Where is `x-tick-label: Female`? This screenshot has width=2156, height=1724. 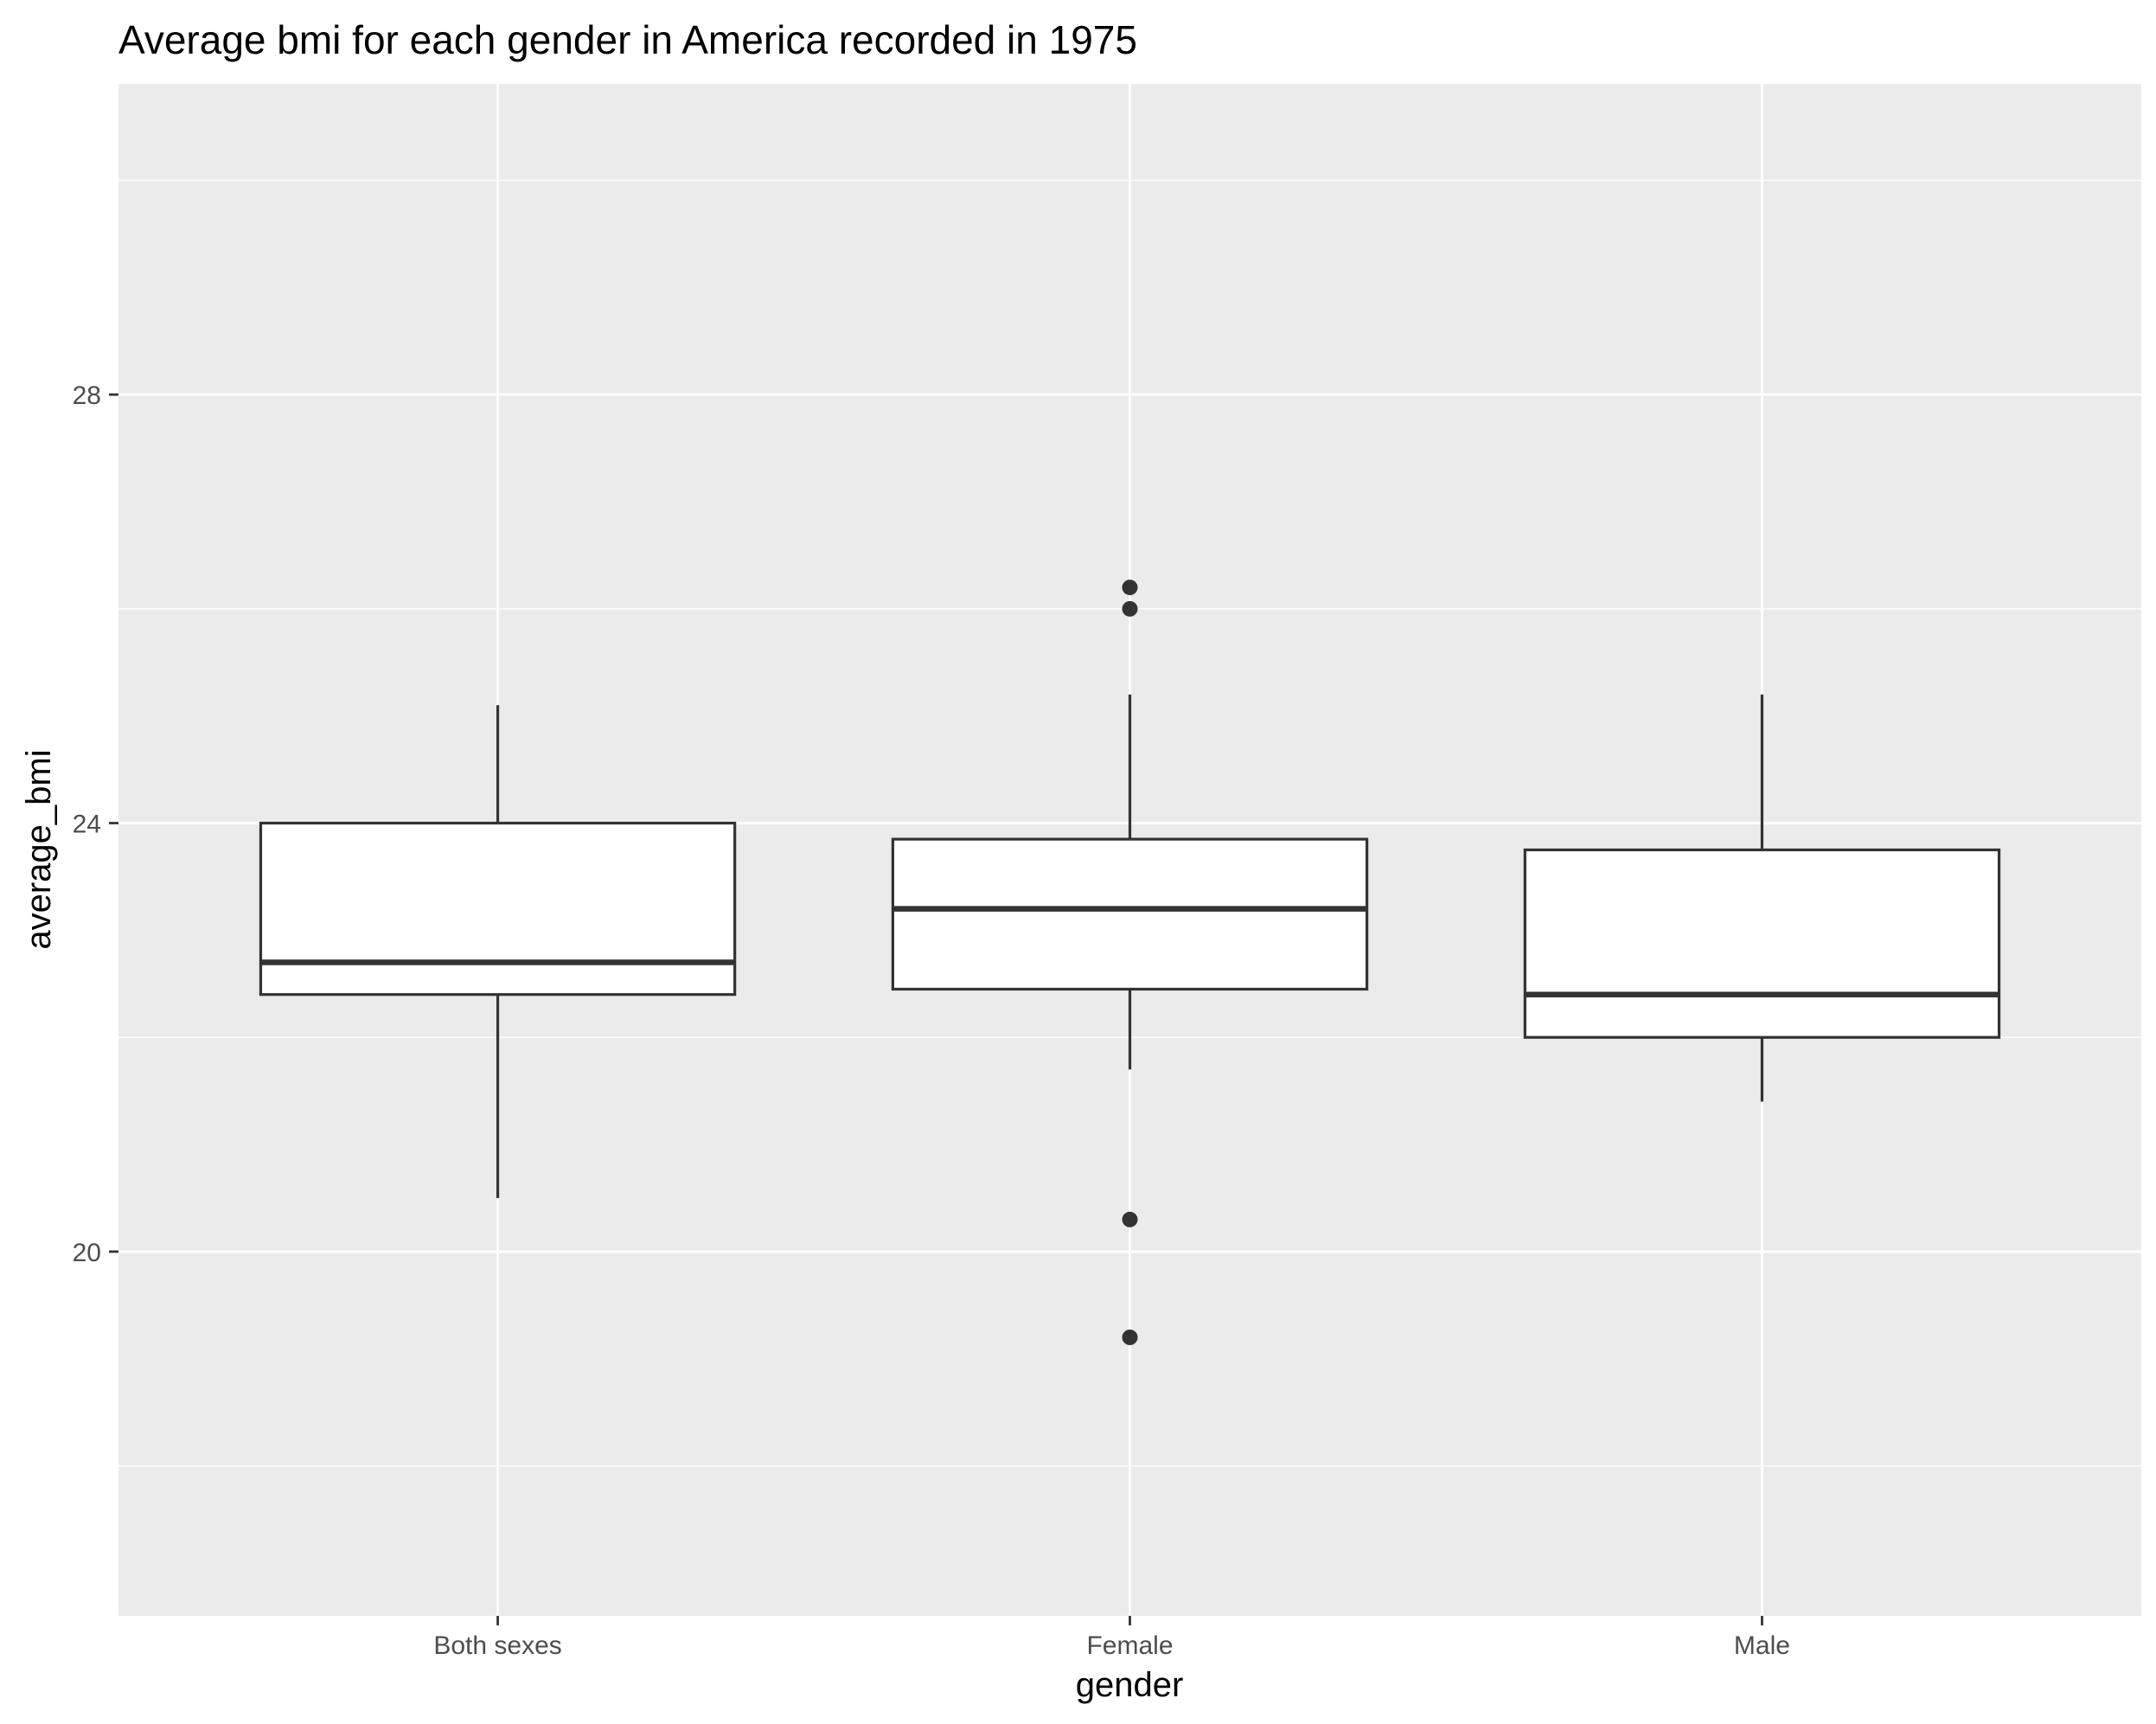
x-tick-label: Female is located at coordinates (1130, 1645).